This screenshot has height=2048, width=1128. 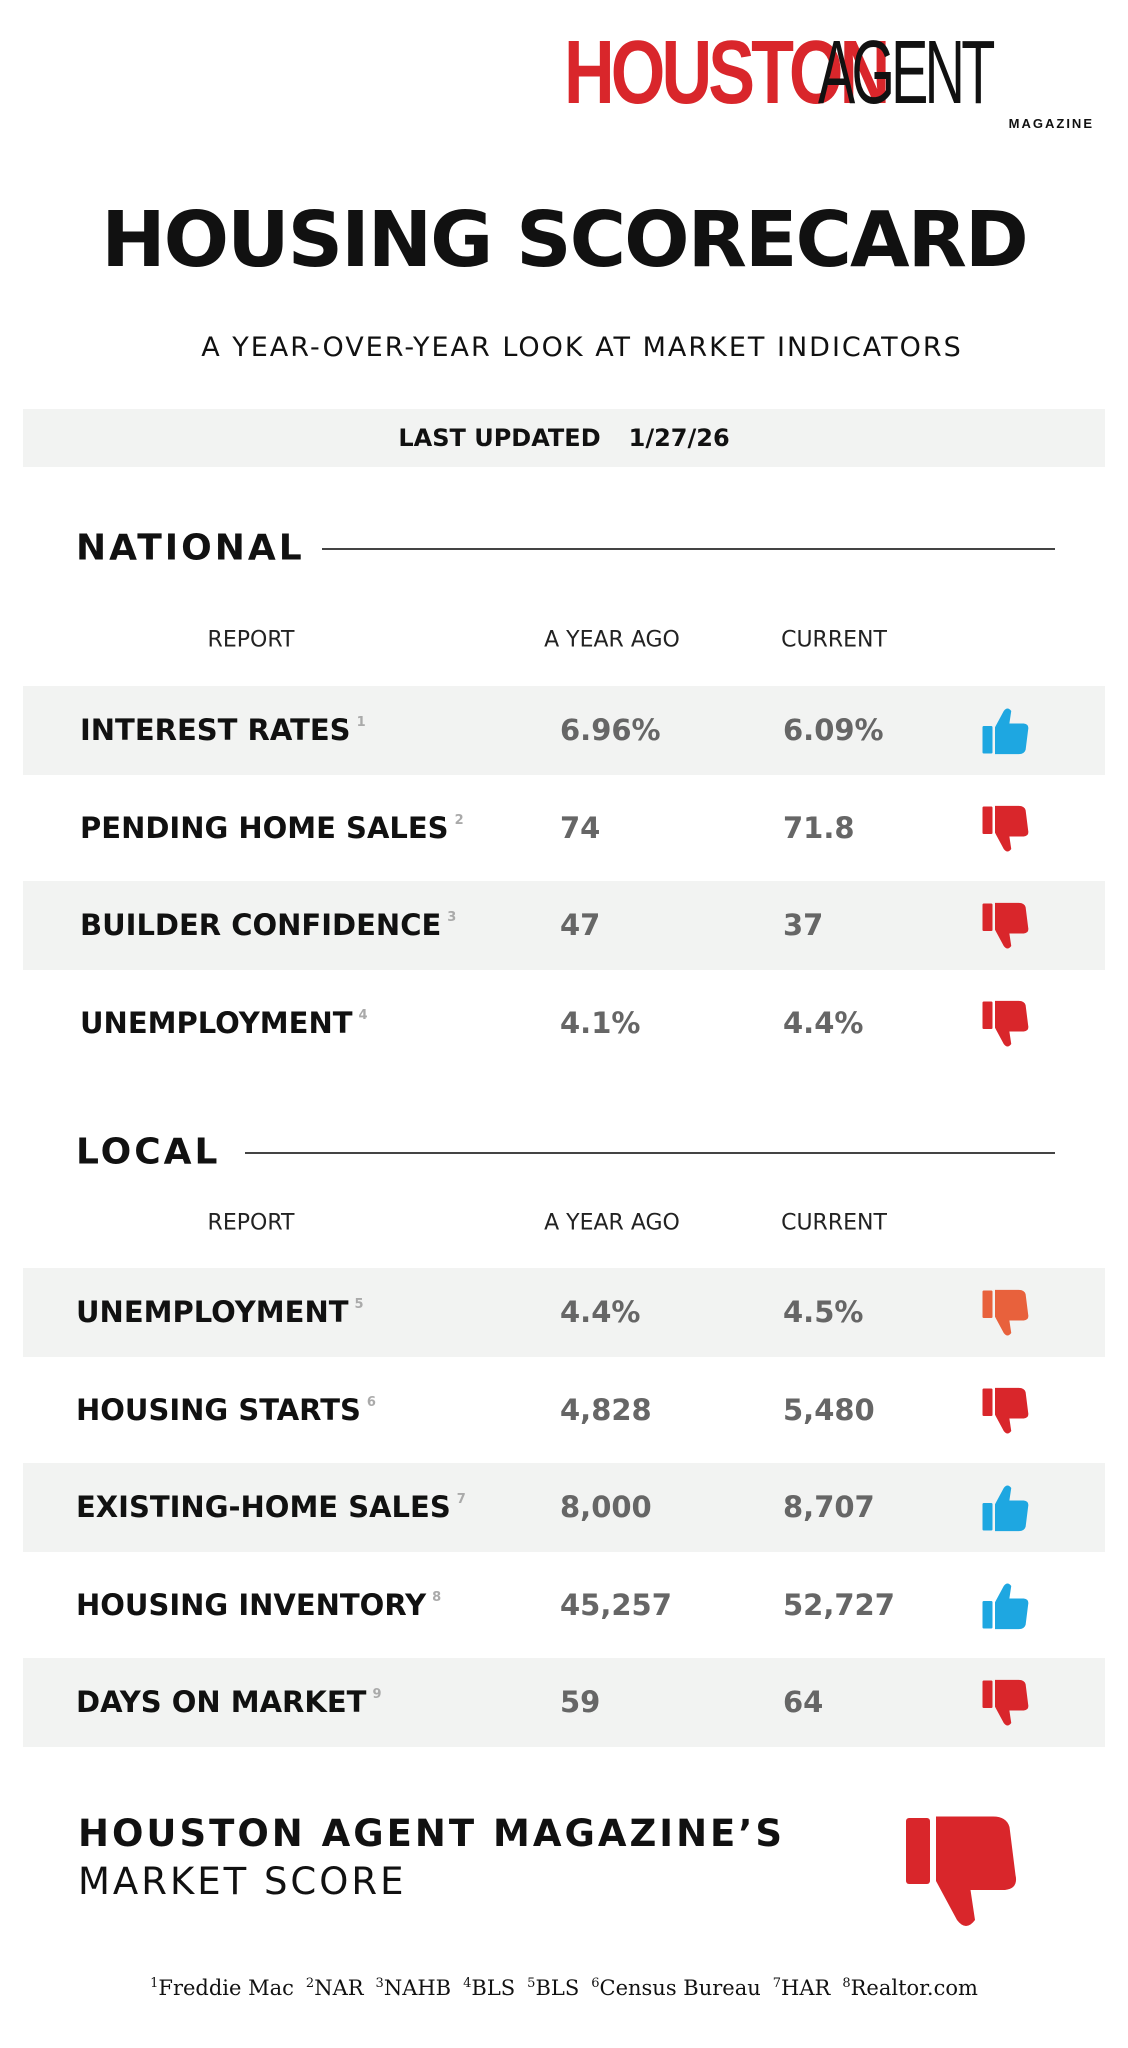 I want to click on footnote: 1Freddie Mac, so click(x=222, y=1988).